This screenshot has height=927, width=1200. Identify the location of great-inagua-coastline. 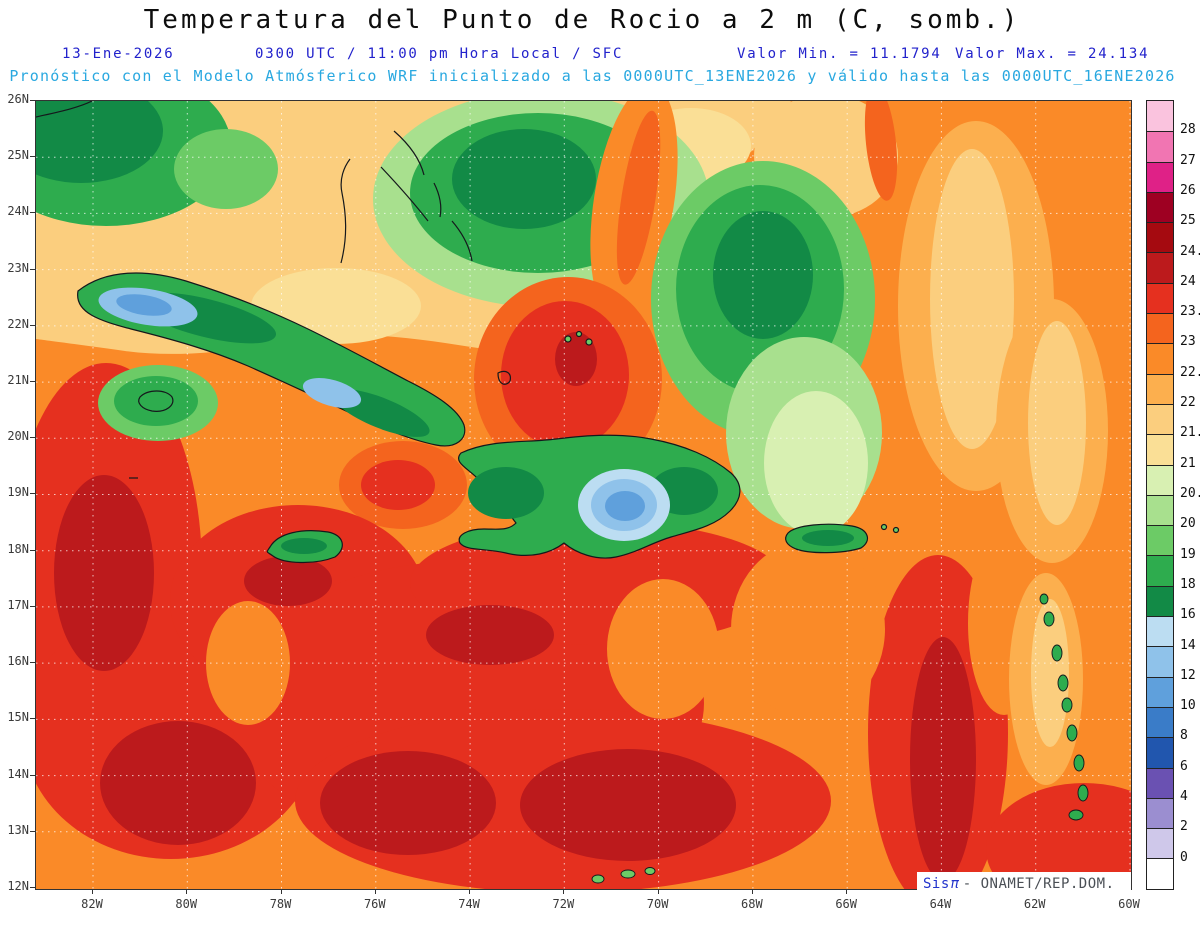
(504, 377).